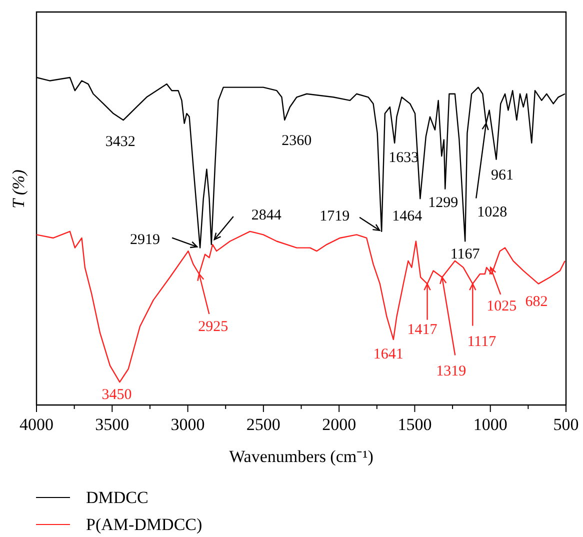 The height and width of the screenshot is (537, 583). I want to click on annotation: 682, so click(536, 302).